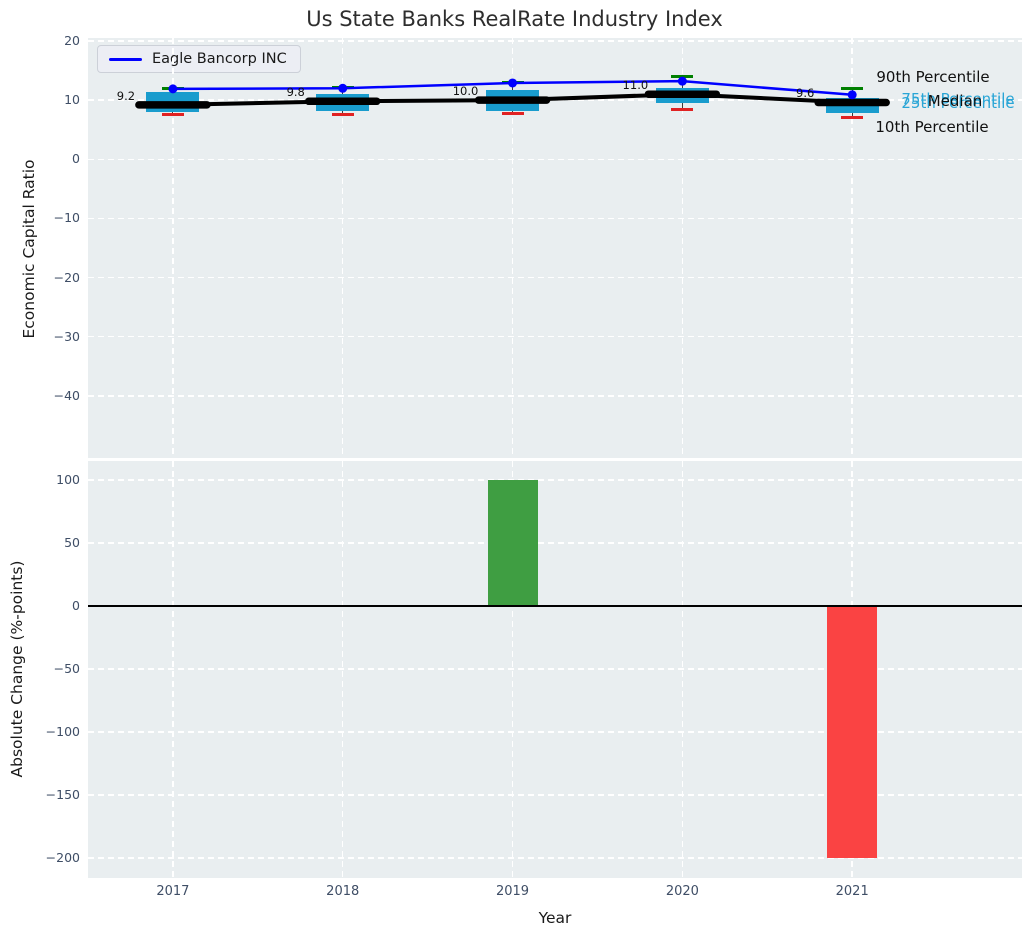 This screenshot has height=942, width=1029. What do you see at coordinates (125, 59) in the screenshot?
I see `legend-line-swatch` at bounding box center [125, 59].